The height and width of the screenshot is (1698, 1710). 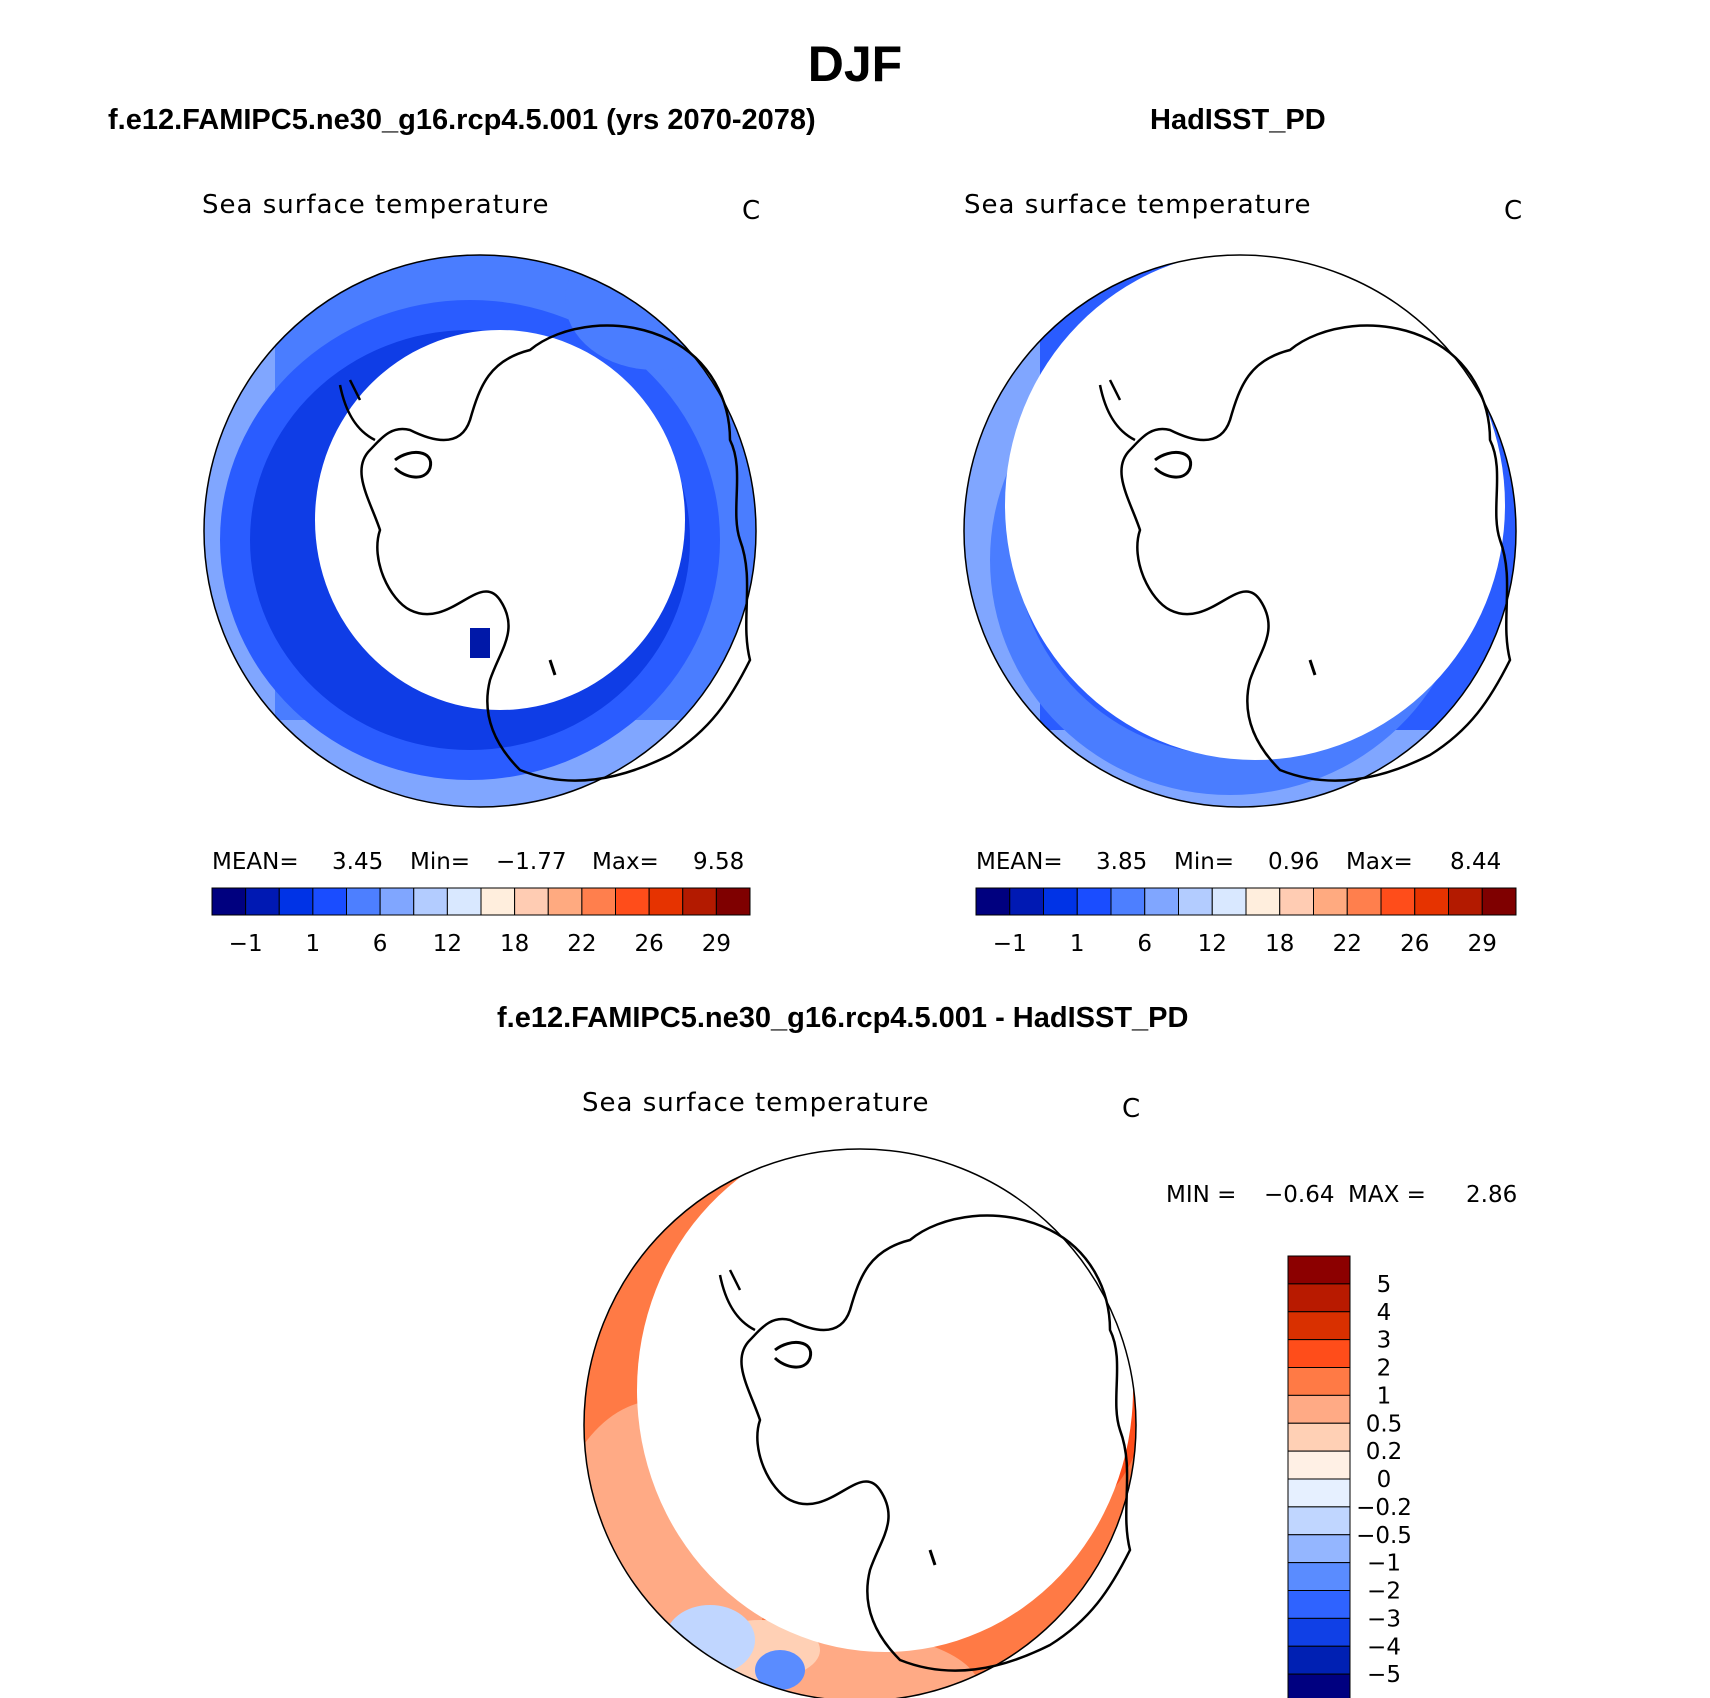 What do you see at coordinates (1238, 120) in the screenshot?
I see `obs-panel-title: HadISST_PD` at bounding box center [1238, 120].